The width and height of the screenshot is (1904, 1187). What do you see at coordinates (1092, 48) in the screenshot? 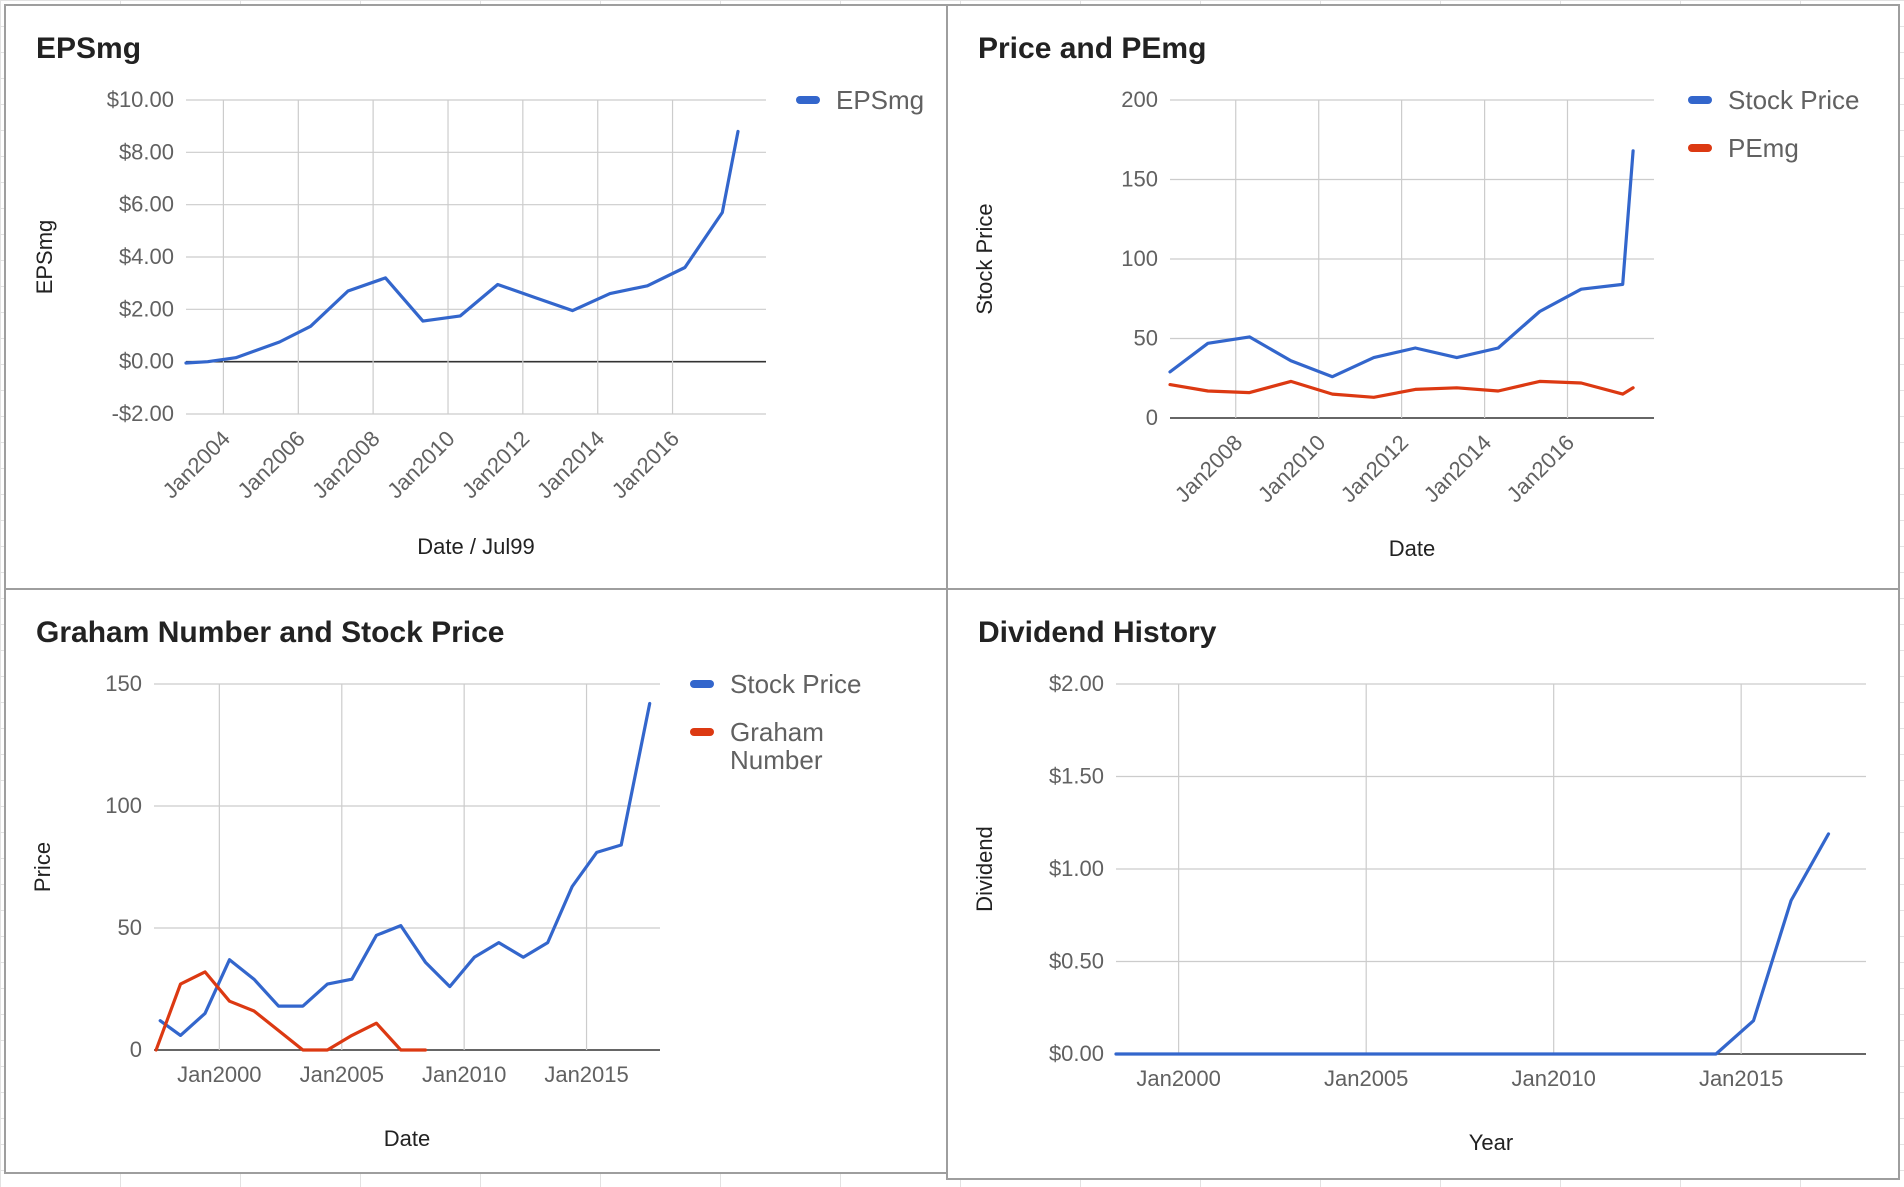
I see `chart-title: Price and PEmg` at bounding box center [1092, 48].